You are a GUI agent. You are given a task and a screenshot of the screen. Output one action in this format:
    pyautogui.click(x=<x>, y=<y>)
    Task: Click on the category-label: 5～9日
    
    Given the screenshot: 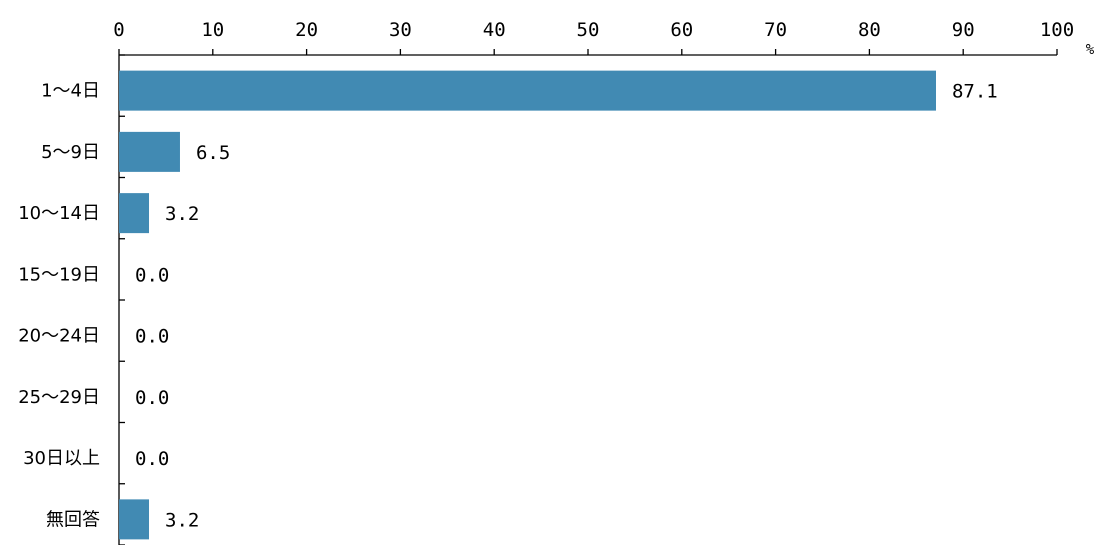 What is the action you would take?
    pyautogui.click(x=70, y=152)
    